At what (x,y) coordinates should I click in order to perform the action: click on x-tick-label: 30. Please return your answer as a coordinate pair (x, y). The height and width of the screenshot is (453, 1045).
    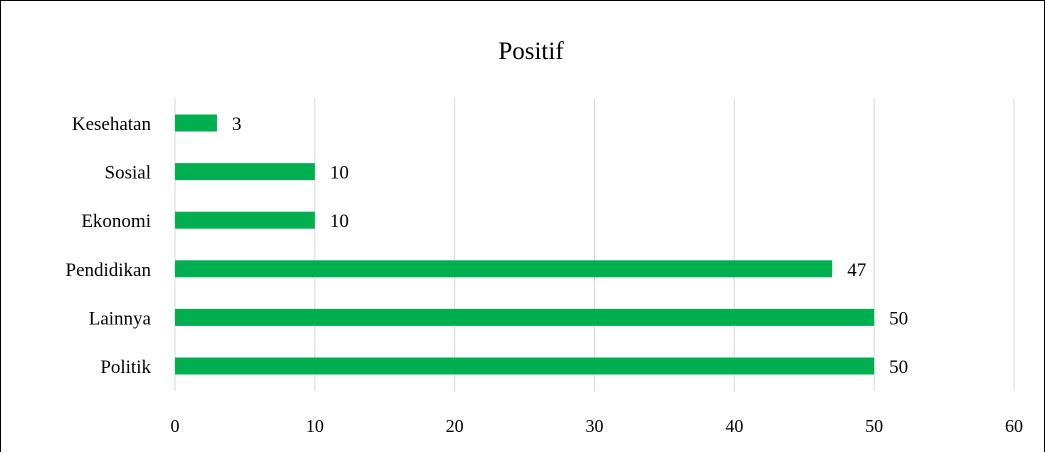
    Looking at the image, I should click on (595, 426).